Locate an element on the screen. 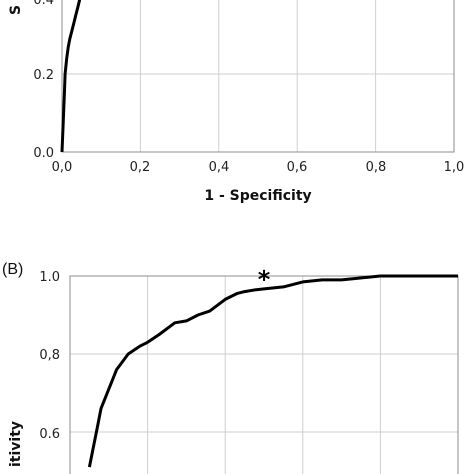  y-tick-label: 0.2 is located at coordinates (43, 75).